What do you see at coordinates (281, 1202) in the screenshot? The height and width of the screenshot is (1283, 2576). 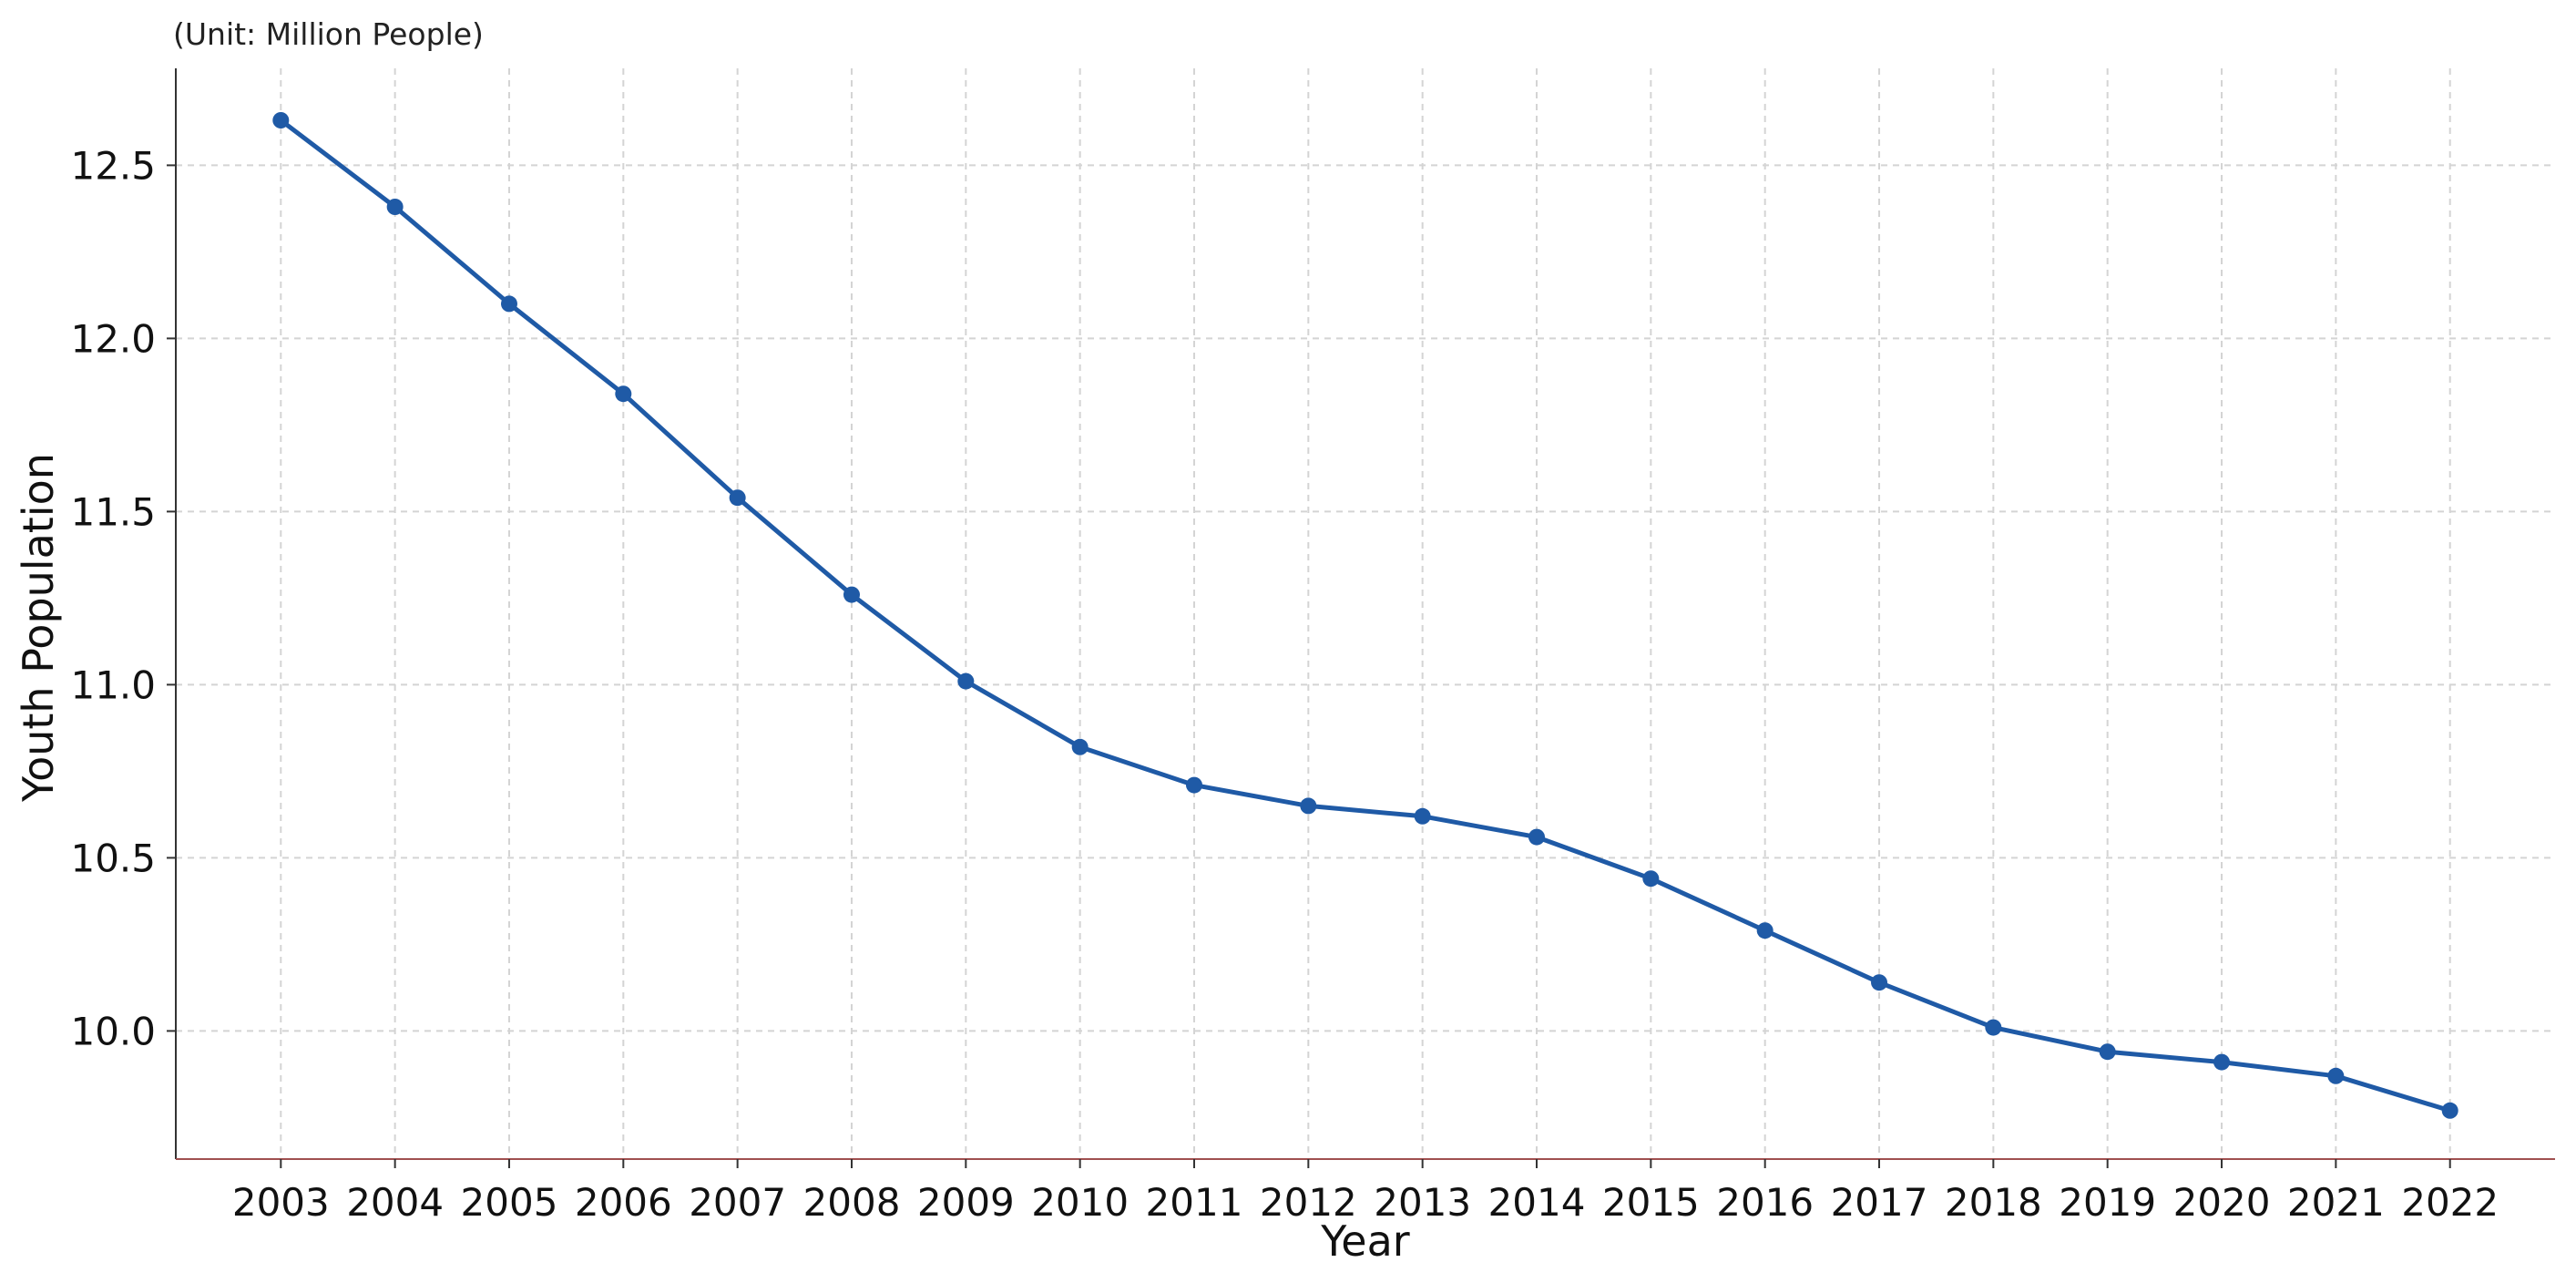 I see `x-tick-label: 2003` at bounding box center [281, 1202].